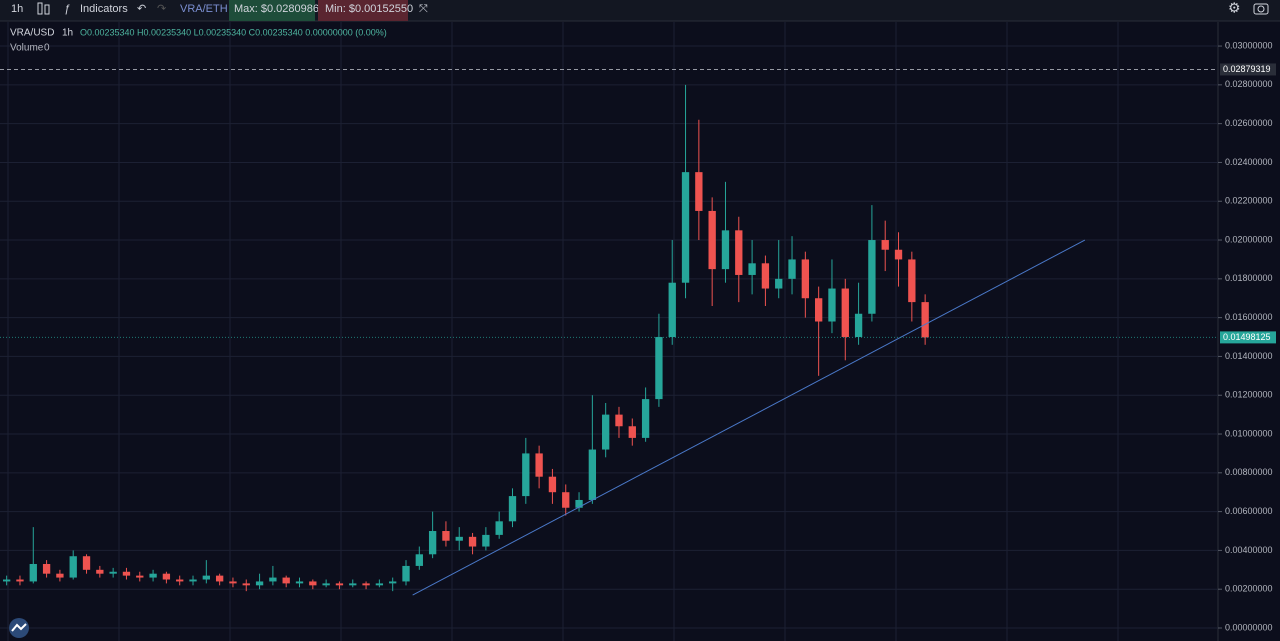 The image size is (1280, 641). What do you see at coordinates (1249, 472) in the screenshot?
I see `y-tick-label: 0.00800000` at bounding box center [1249, 472].